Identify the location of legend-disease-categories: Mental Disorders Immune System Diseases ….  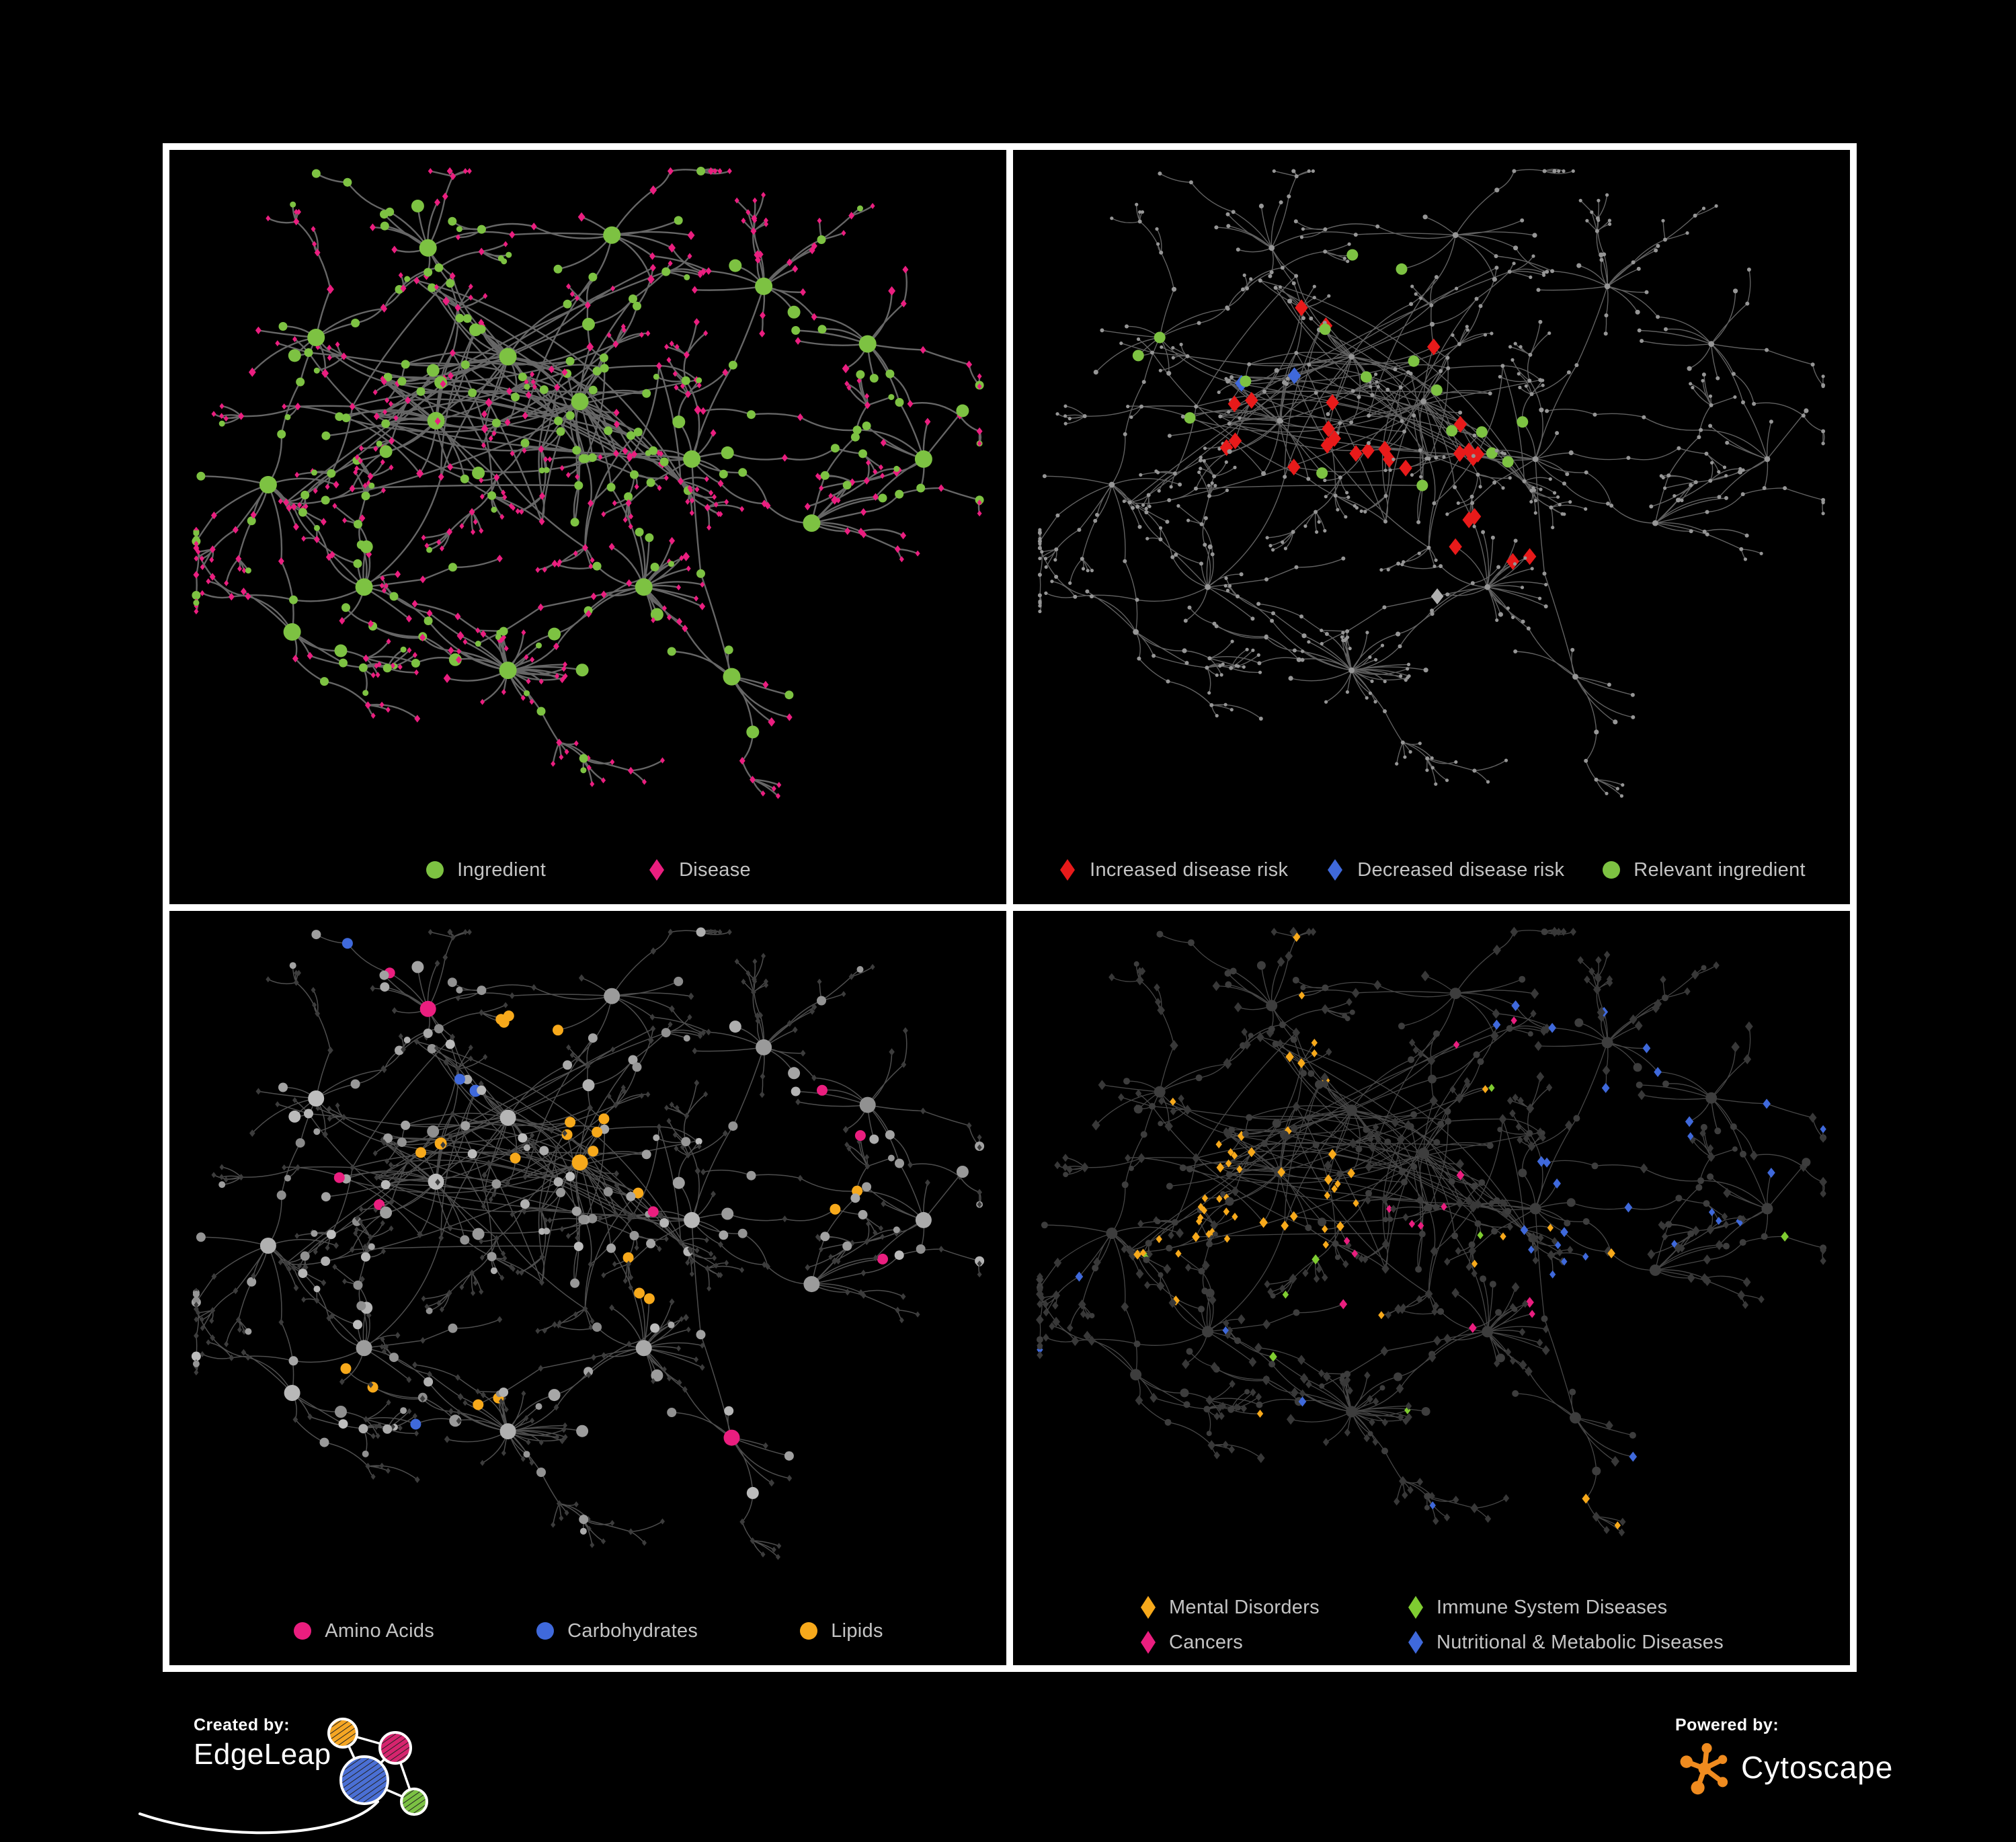
(1431, 1625).